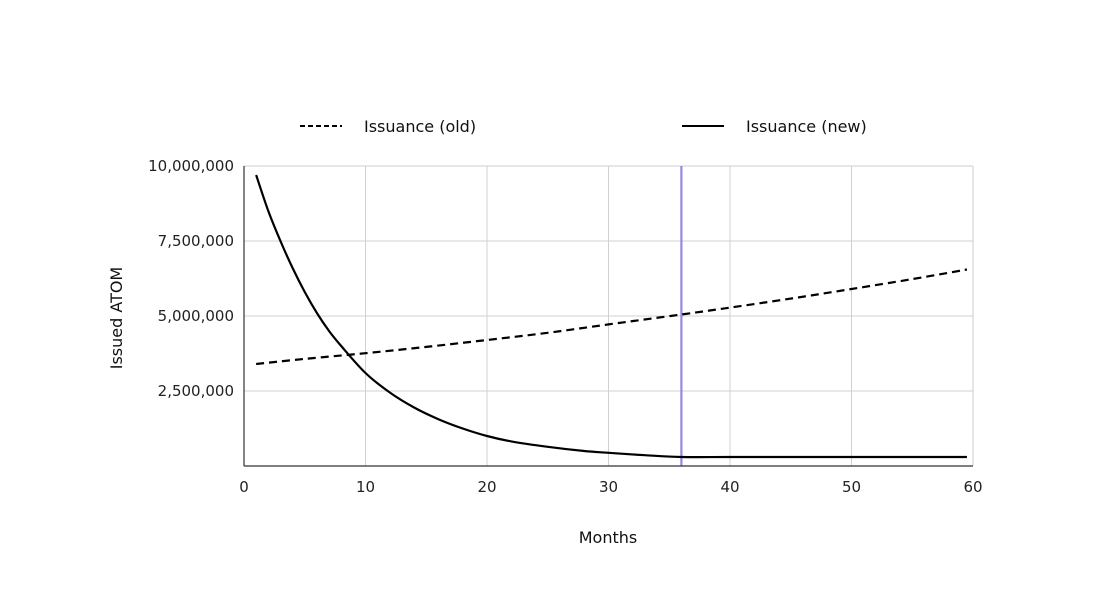  Describe the element at coordinates (972, 487) in the screenshot. I see `x-tick-label: 60` at that location.